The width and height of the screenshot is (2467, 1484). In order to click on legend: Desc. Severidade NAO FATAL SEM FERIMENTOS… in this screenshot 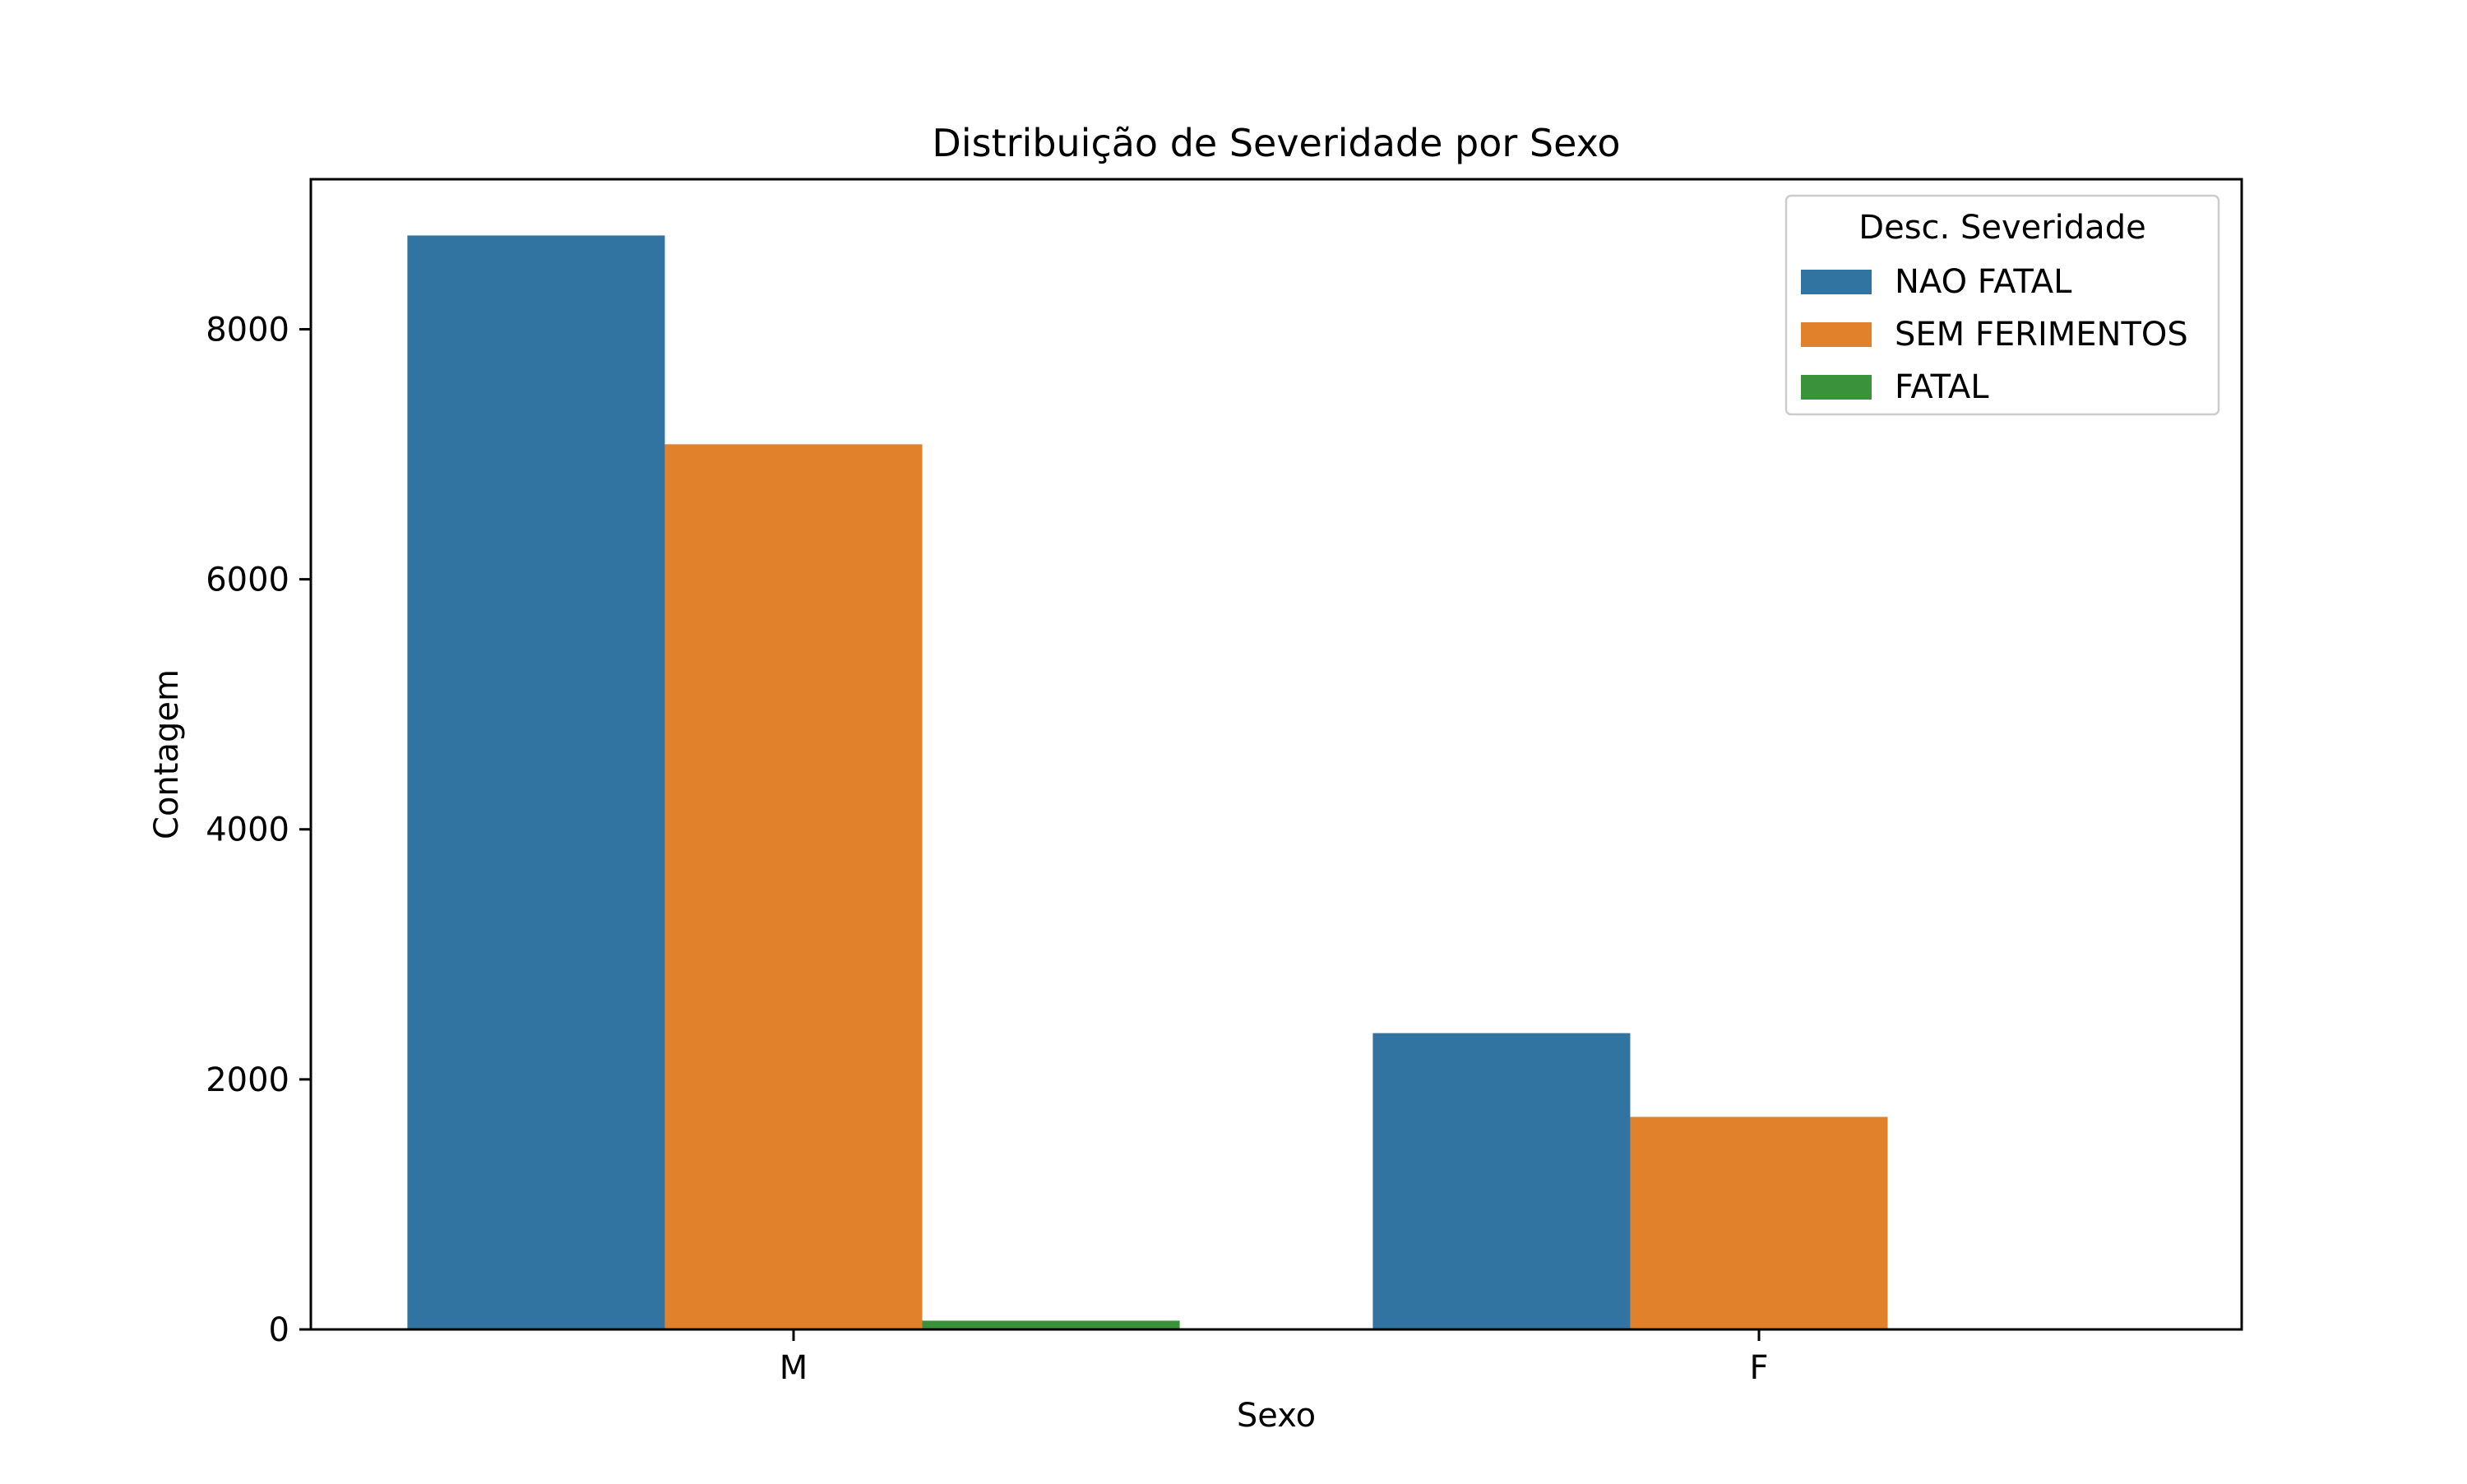, I will do `click(2002, 305)`.